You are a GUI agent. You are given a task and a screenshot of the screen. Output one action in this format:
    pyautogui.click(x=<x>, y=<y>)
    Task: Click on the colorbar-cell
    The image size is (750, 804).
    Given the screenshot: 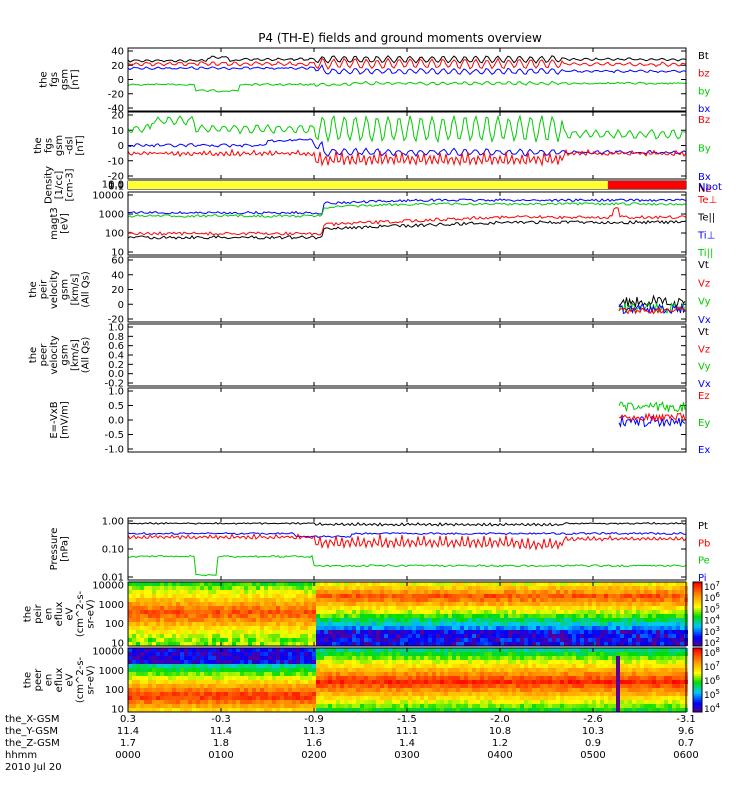 What is the action you would take?
    pyautogui.click(x=697, y=687)
    